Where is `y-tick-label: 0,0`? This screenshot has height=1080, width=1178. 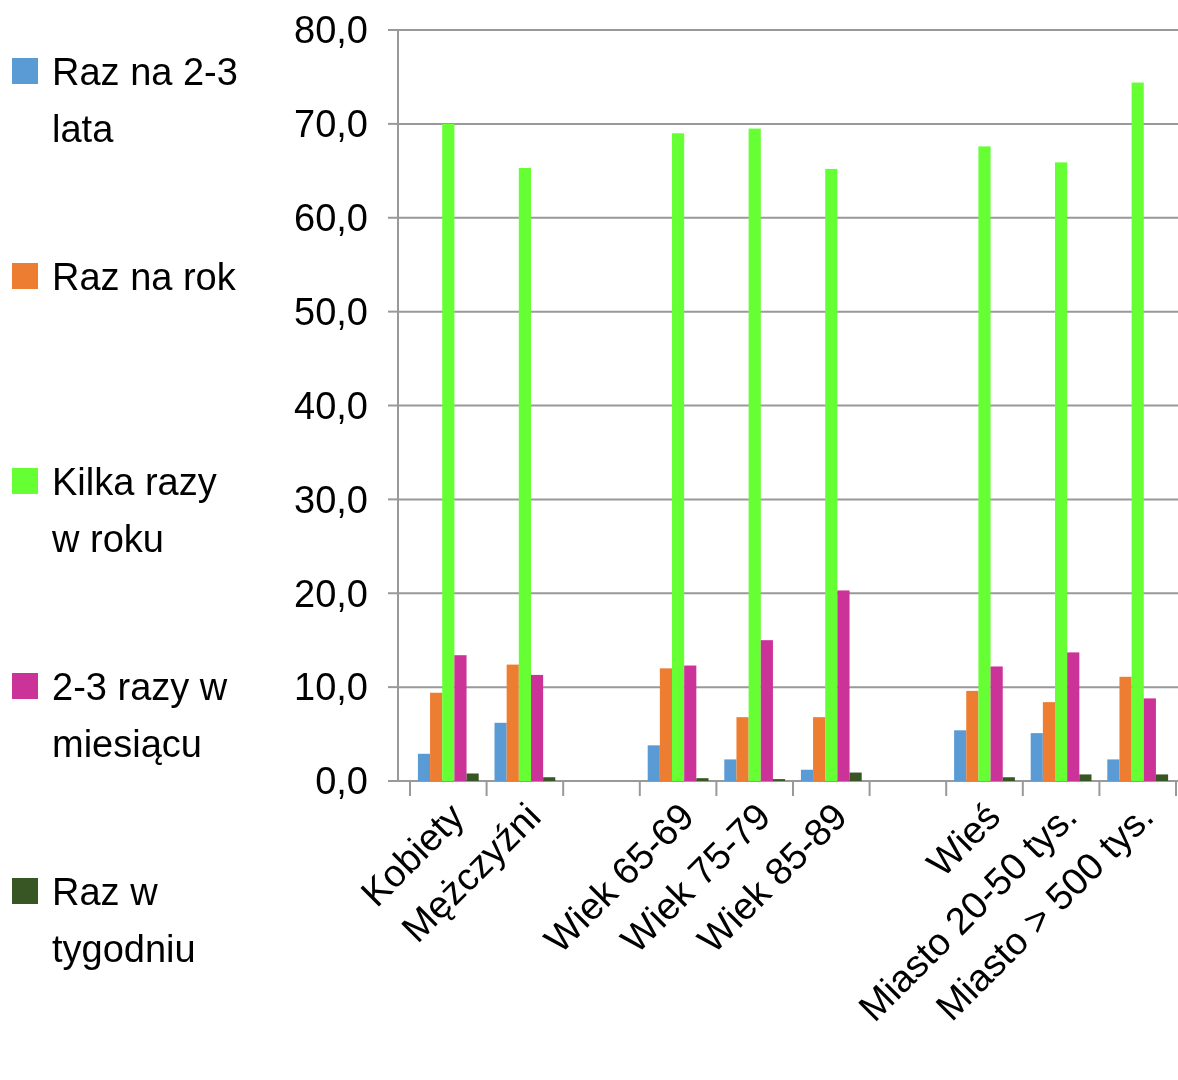
y-tick-label: 0,0 is located at coordinates (341, 781).